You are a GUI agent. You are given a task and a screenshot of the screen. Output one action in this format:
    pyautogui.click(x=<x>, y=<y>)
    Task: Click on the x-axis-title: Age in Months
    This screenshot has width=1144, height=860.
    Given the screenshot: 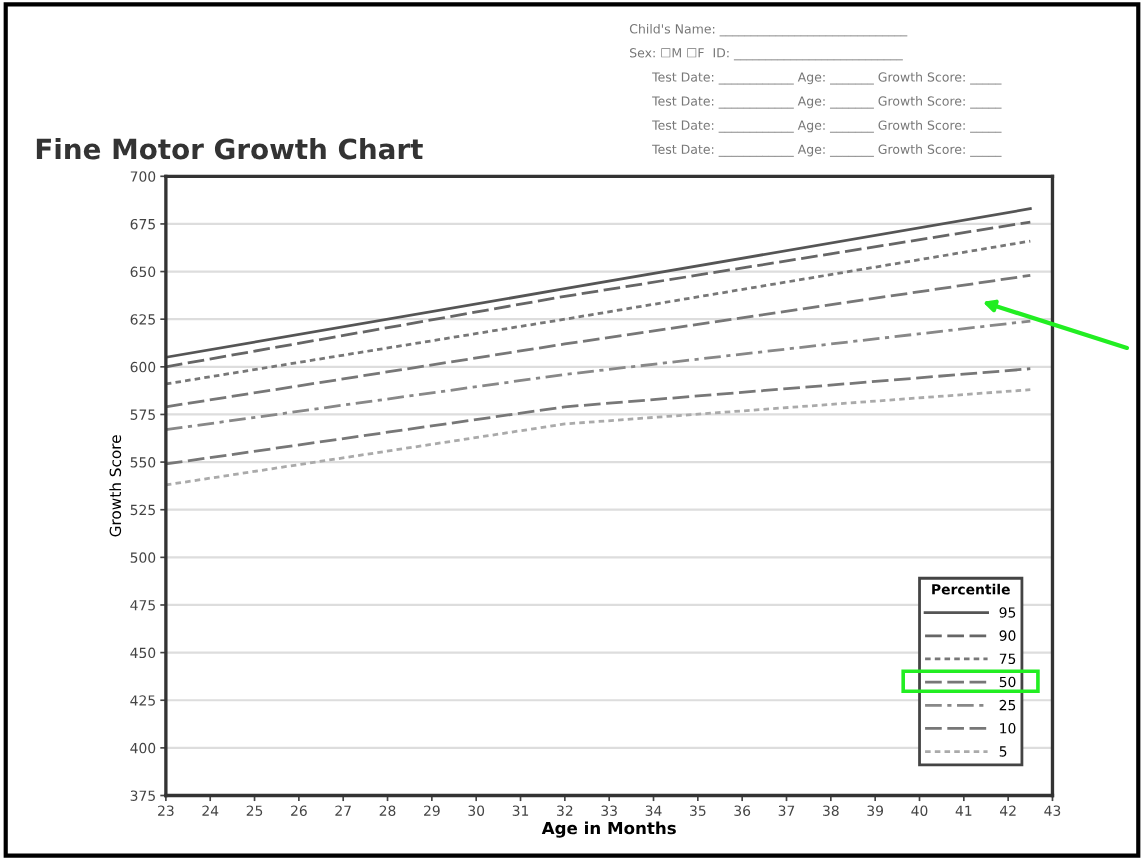 What is the action you would take?
    pyautogui.click(x=608, y=829)
    